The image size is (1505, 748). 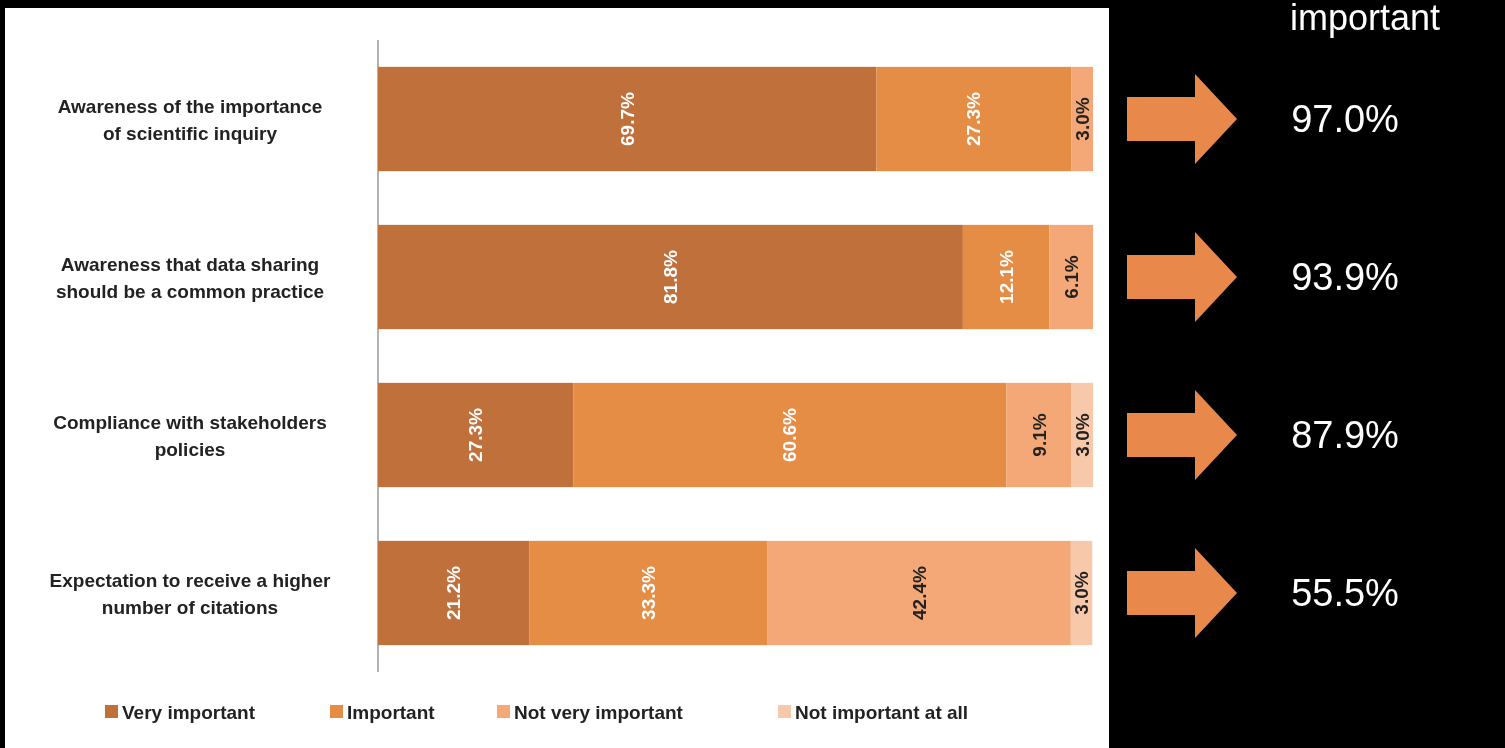 What do you see at coordinates (189, 712) in the screenshot?
I see `legend-label: Very important` at bounding box center [189, 712].